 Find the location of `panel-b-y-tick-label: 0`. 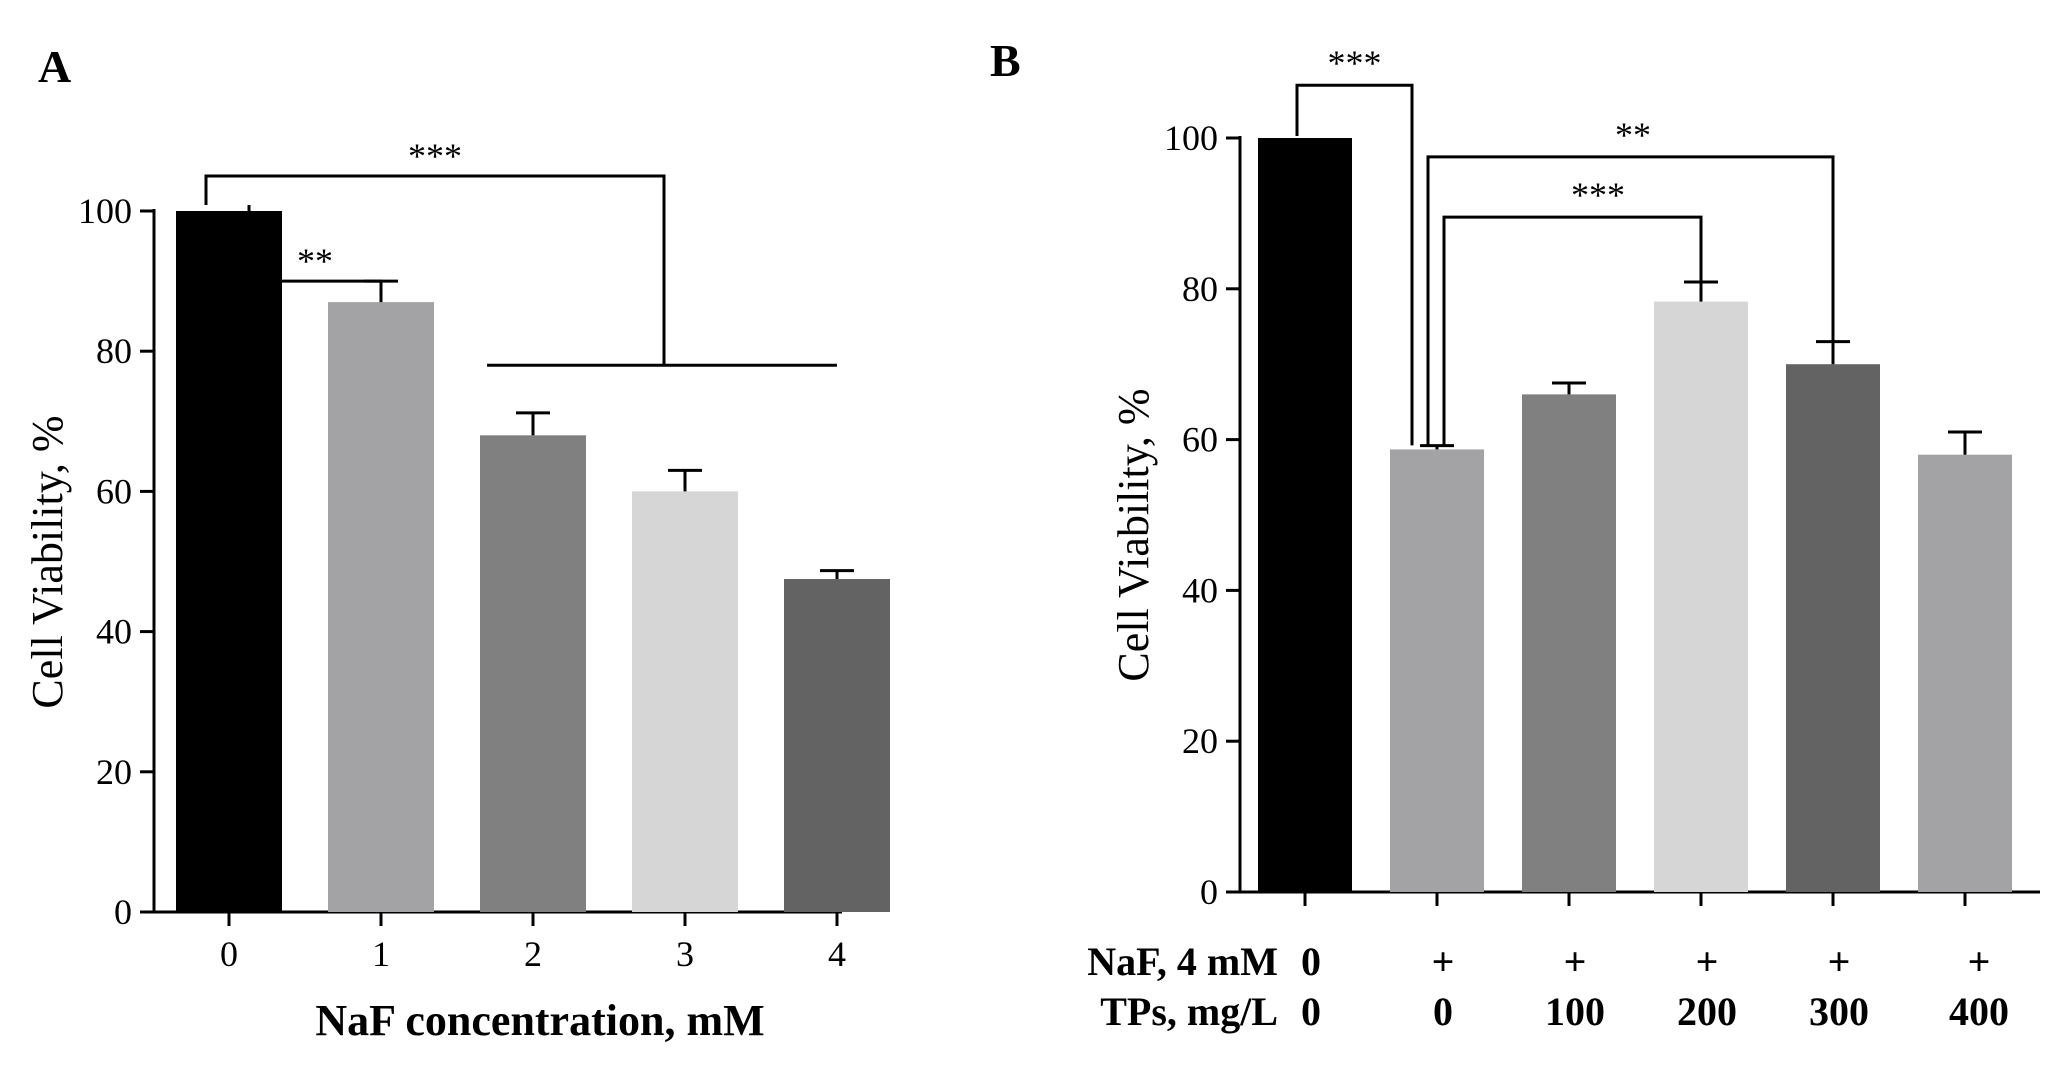

panel-b-y-tick-label: 0 is located at coordinates (1209, 892).